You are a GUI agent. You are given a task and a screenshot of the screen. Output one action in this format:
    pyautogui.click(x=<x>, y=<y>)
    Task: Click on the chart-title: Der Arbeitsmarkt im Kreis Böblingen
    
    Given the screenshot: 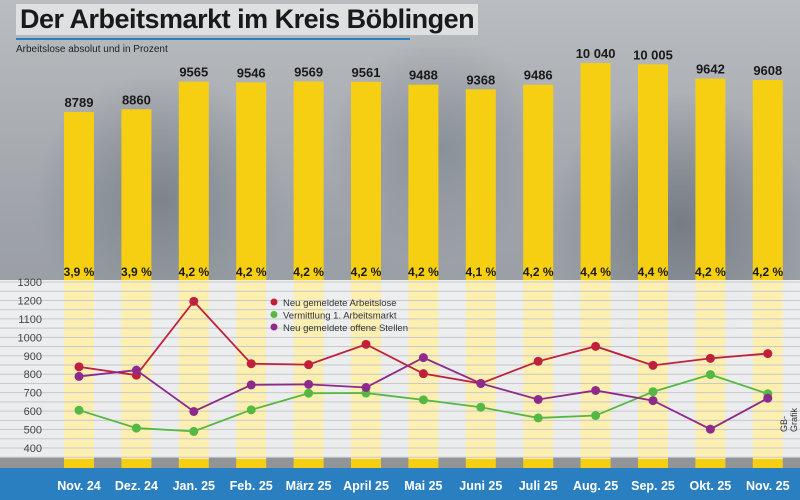 What is the action you would take?
    pyautogui.click(x=247, y=19)
    